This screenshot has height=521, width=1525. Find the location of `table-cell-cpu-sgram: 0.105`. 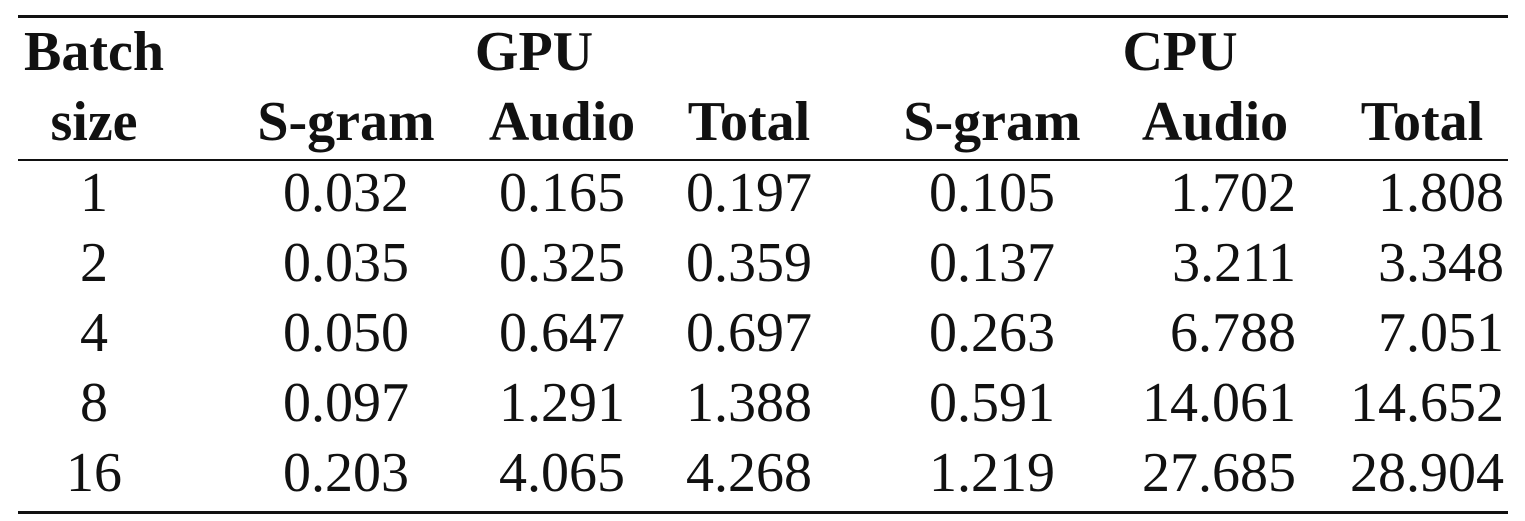

table-cell-cpu-sgram: 0.105 is located at coordinates (992, 193).